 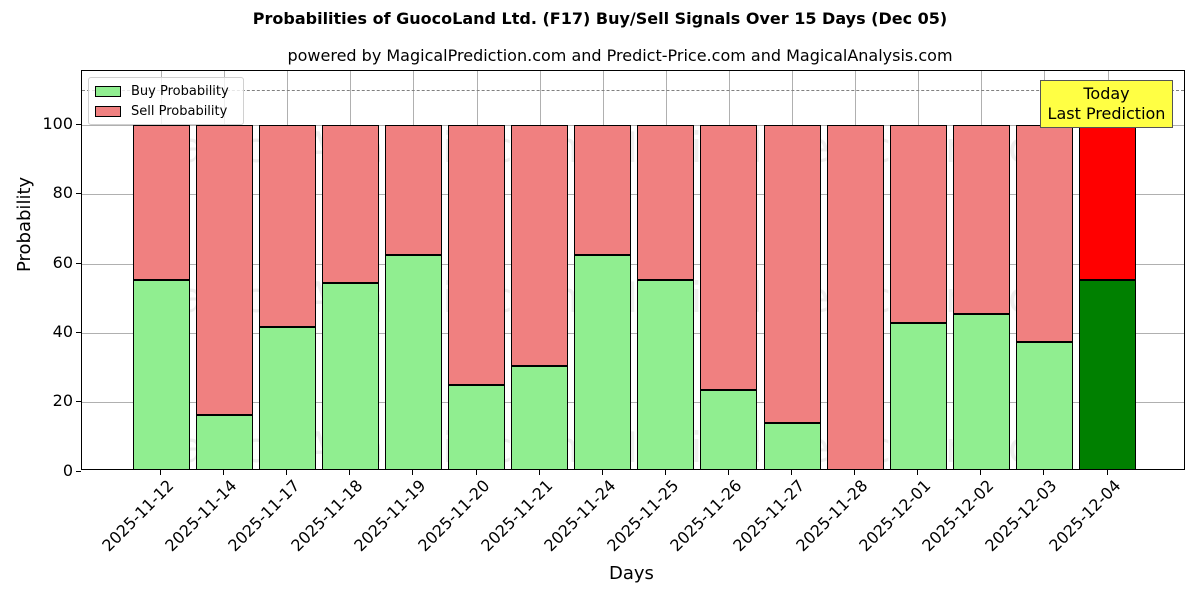 What do you see at coordinates (631, 573) in the screenshot?
I see `x-axis-label: Days` at bounding box center [631, 573].